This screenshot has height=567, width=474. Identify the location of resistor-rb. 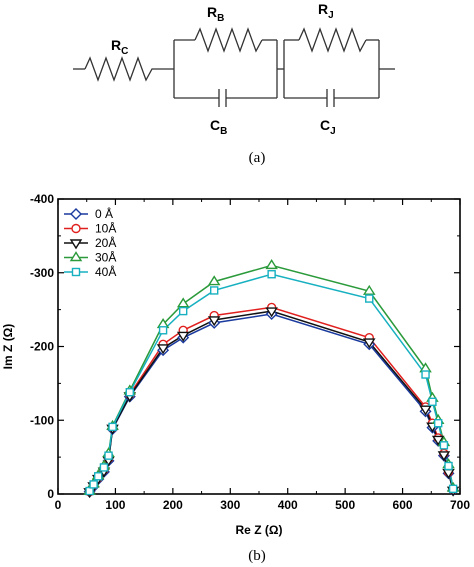
(228, 40).